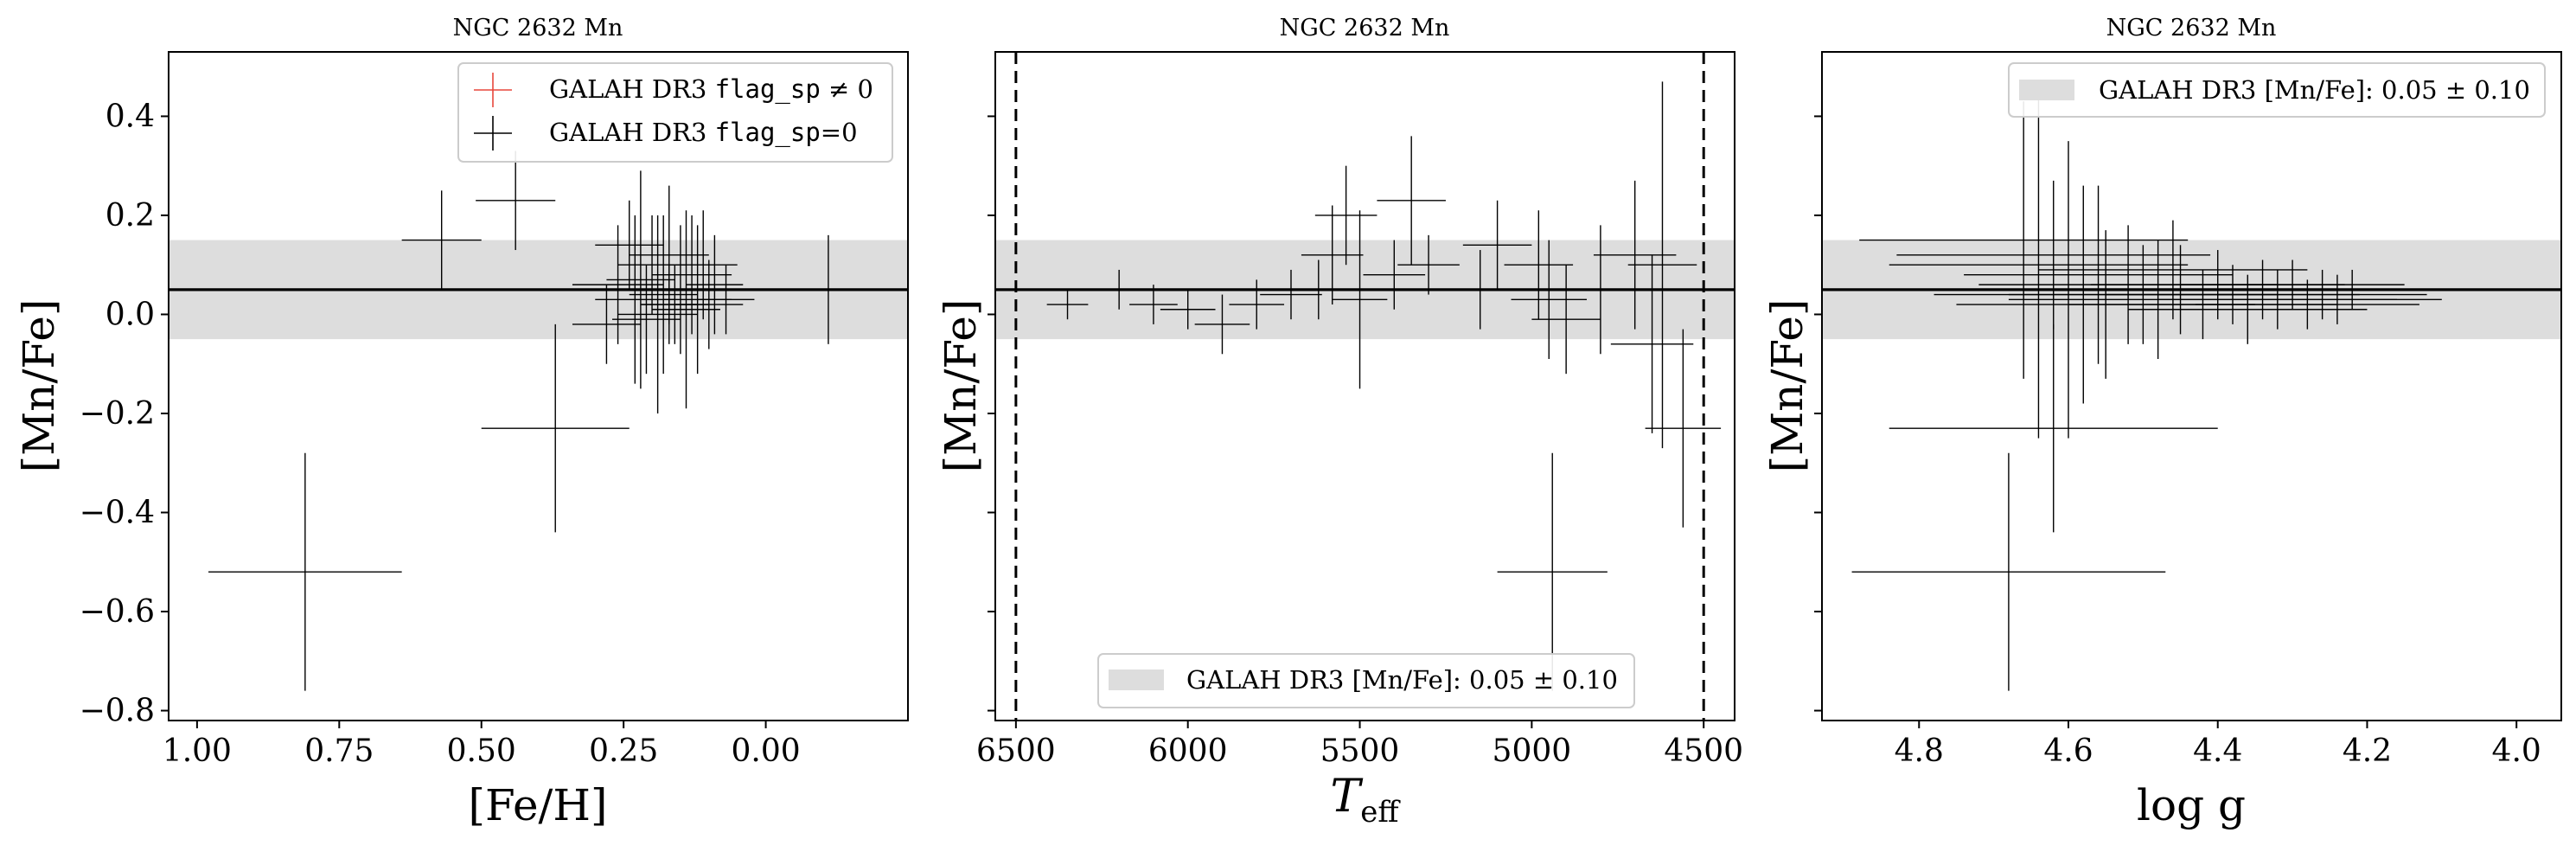 The height and width of the screenshot is (852, 2576). I want to click on x-tick-label: 6500, so click(1016, 751).